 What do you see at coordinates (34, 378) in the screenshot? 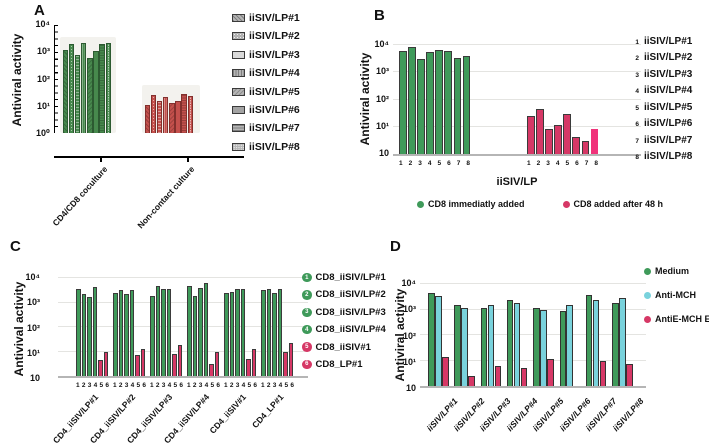
I see `y-tick-label: 10` at bounding box center [34, 378].